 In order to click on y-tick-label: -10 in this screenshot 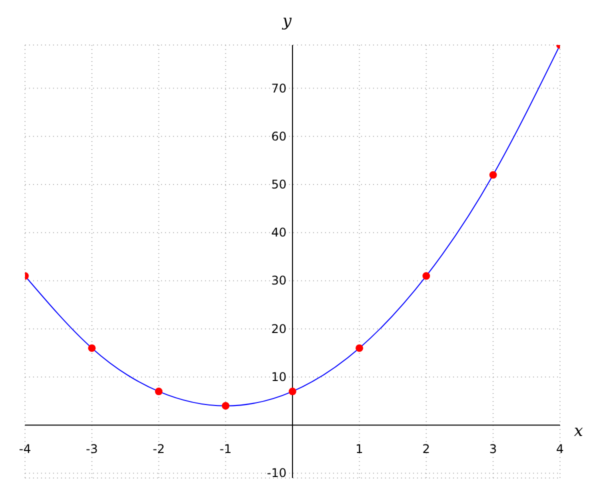, I will do `click(276, 473)`.